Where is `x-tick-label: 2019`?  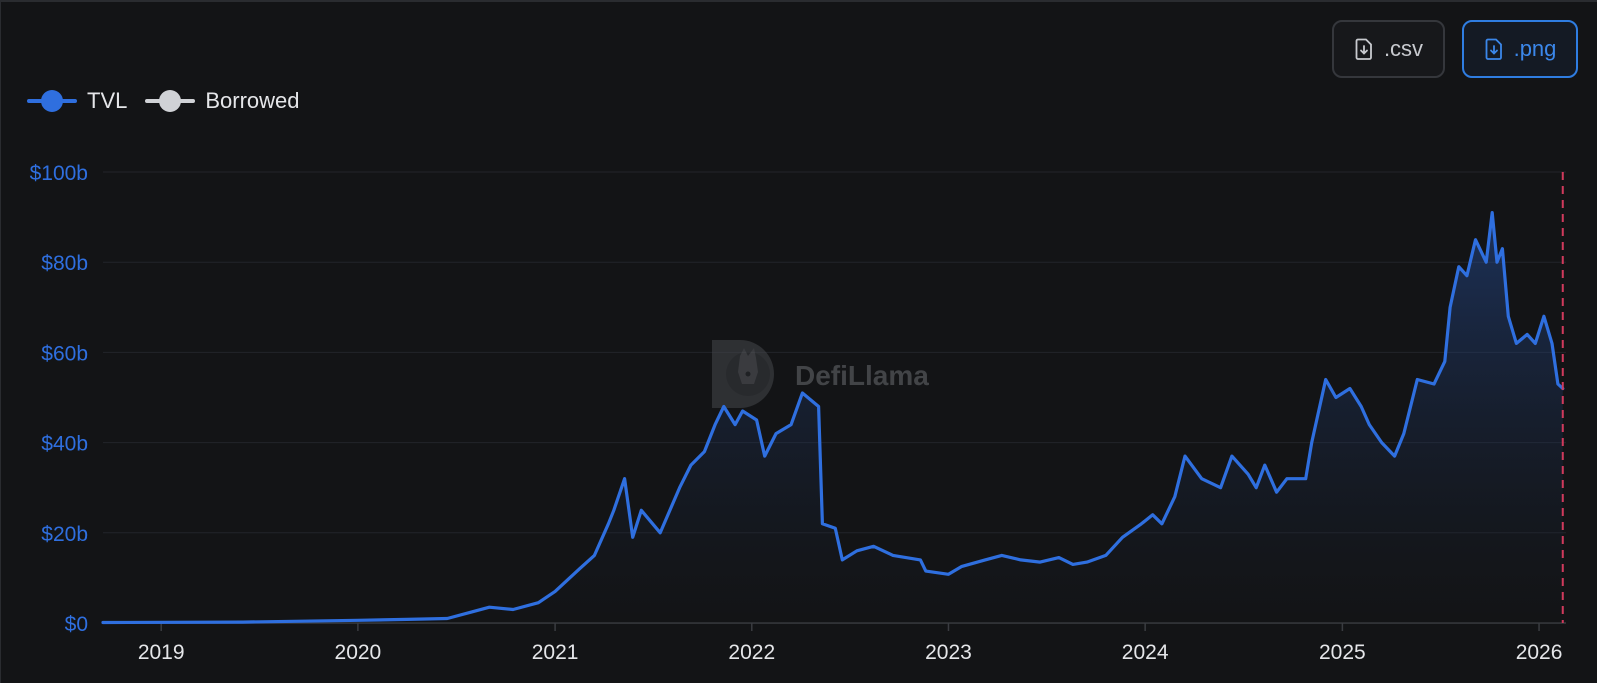 x-tick-label: 2019 is located at coordinates (161, 652).